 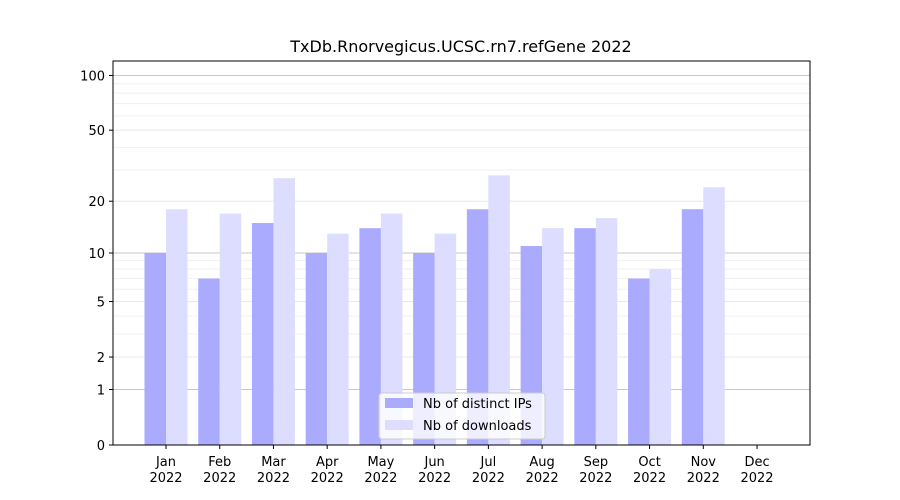 I want to click on y-tick-label: 2, so click(x=101, y=358).